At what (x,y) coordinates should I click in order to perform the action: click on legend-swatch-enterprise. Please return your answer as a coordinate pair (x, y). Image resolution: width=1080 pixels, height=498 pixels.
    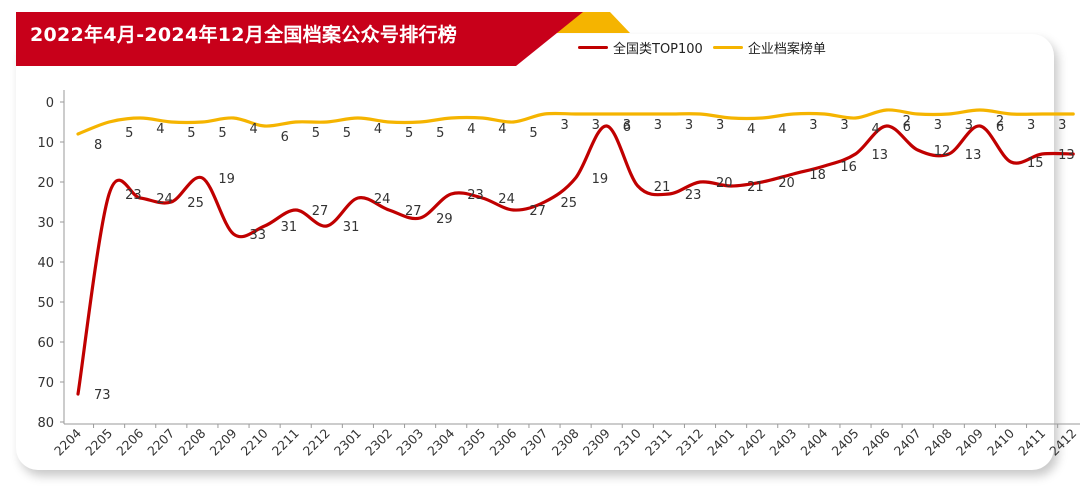
    Looking at the image, I should click on (727, 47).